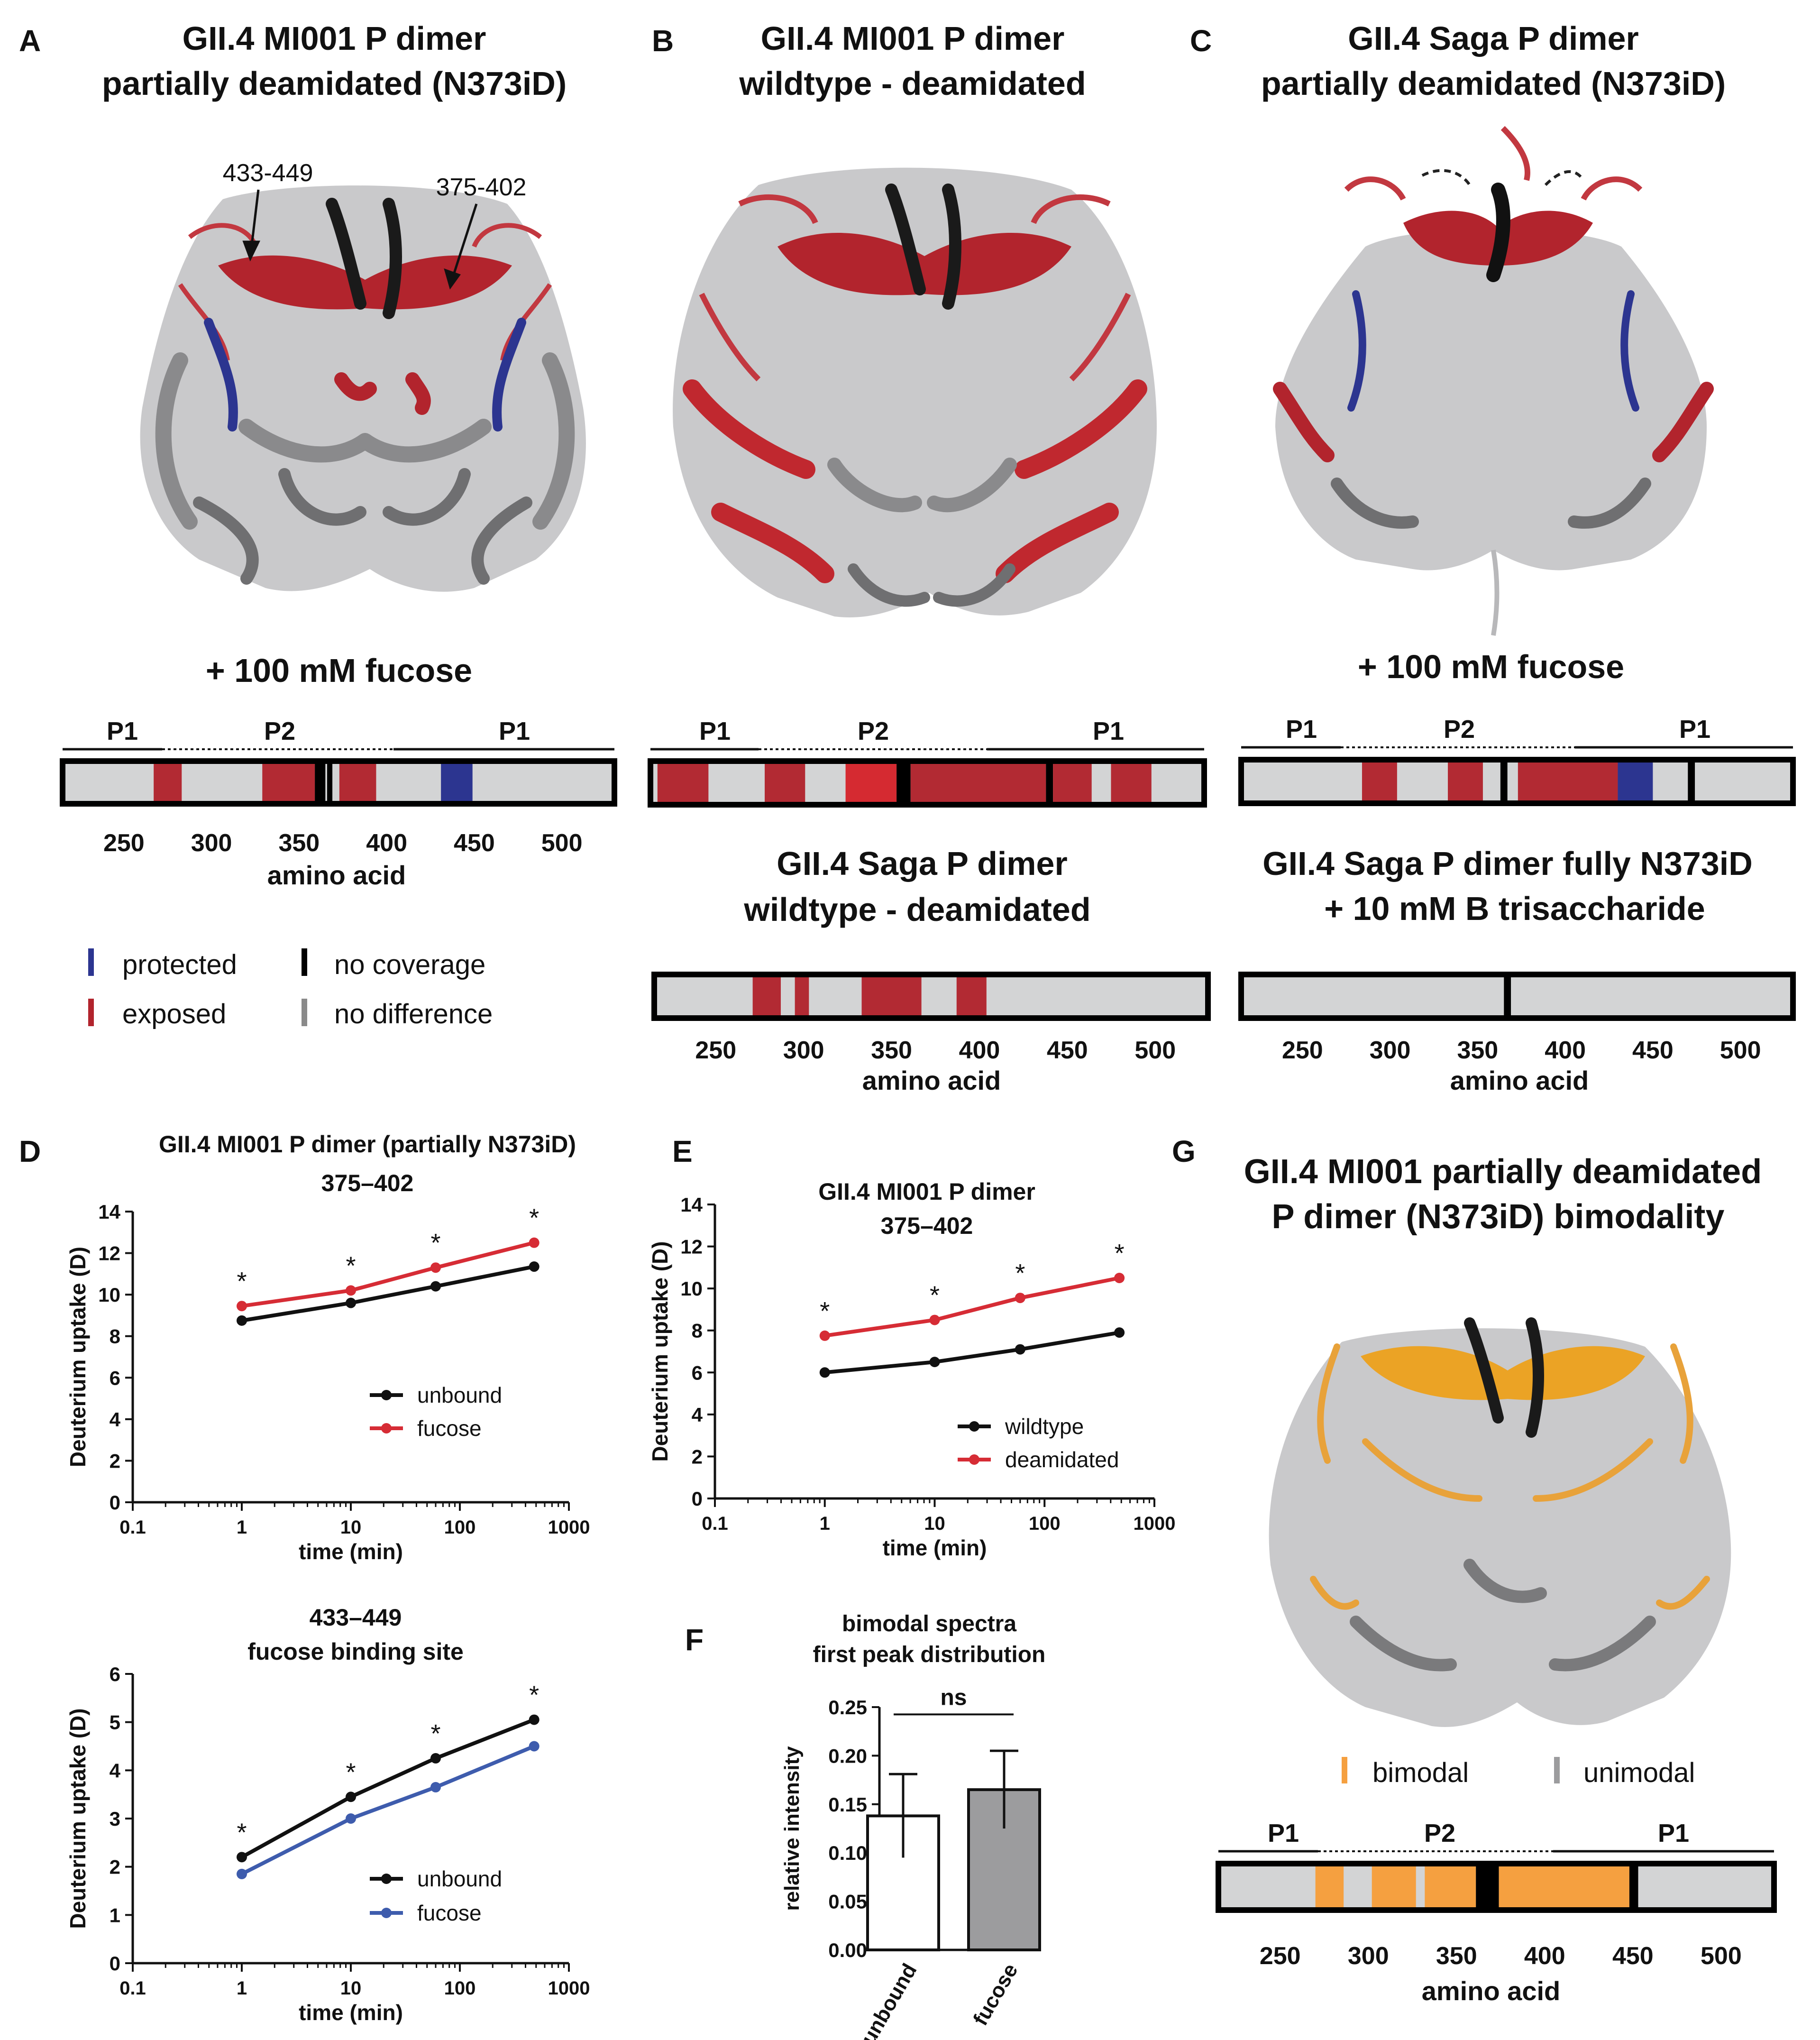 The image size is (1820, 2040). What do you see at coordinates (715, 1523) in the screenshot?
I see `x-tick-label: 0.1` at bounding box center [715, 1523].